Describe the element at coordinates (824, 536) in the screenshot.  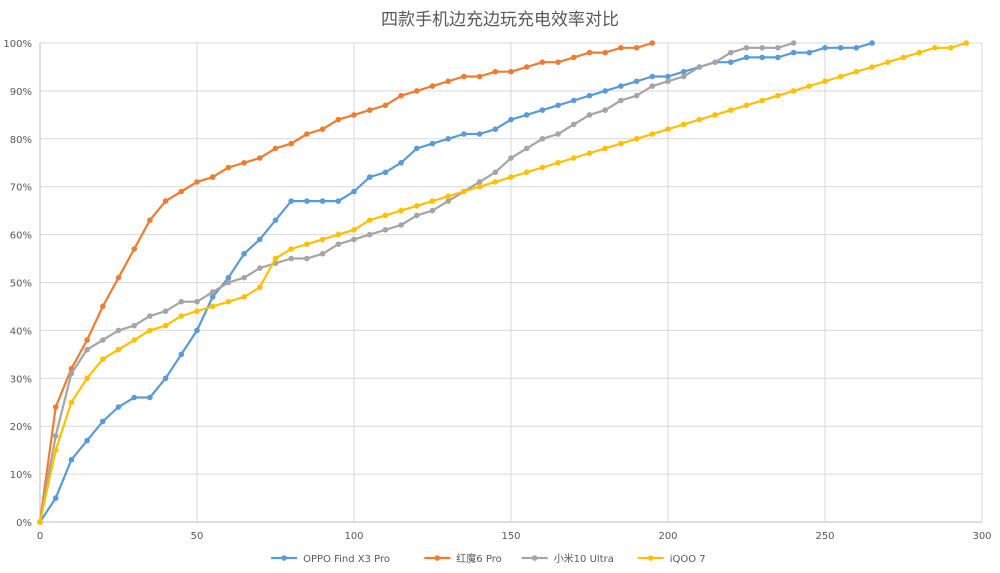
I see `x-tick-label: 250` at that location.